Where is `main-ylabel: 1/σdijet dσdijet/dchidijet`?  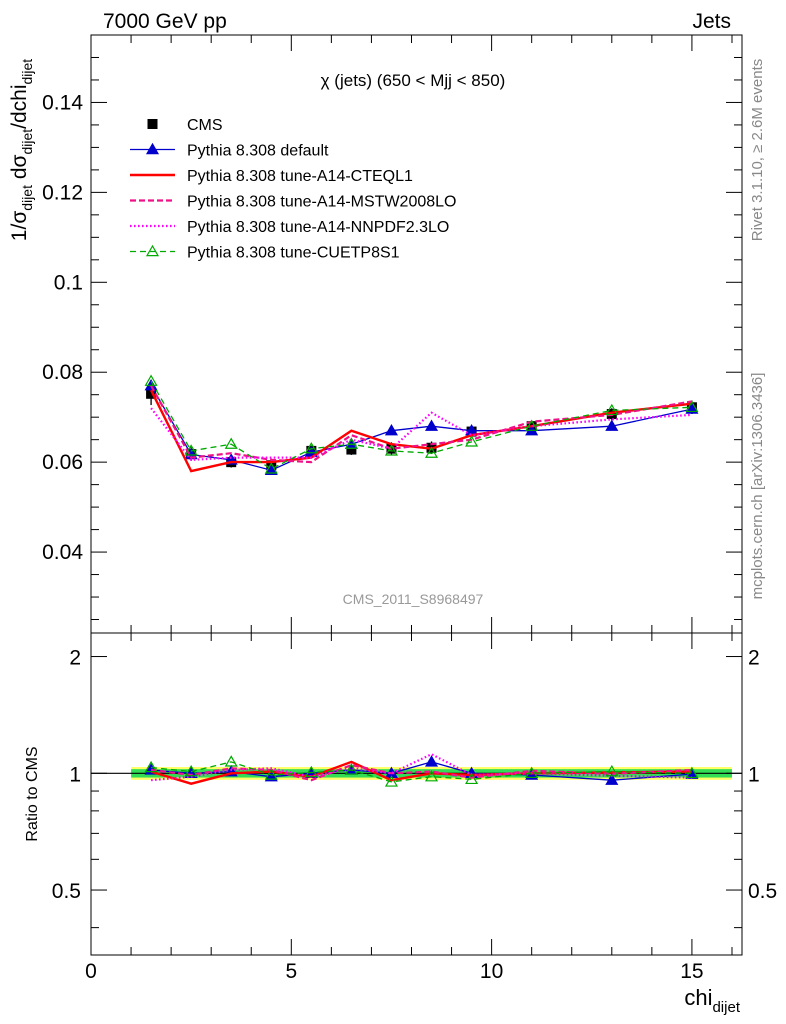
main-ylabel: 1/σdijet dσdijet/dchidijet is located at coordinates (21, 150).